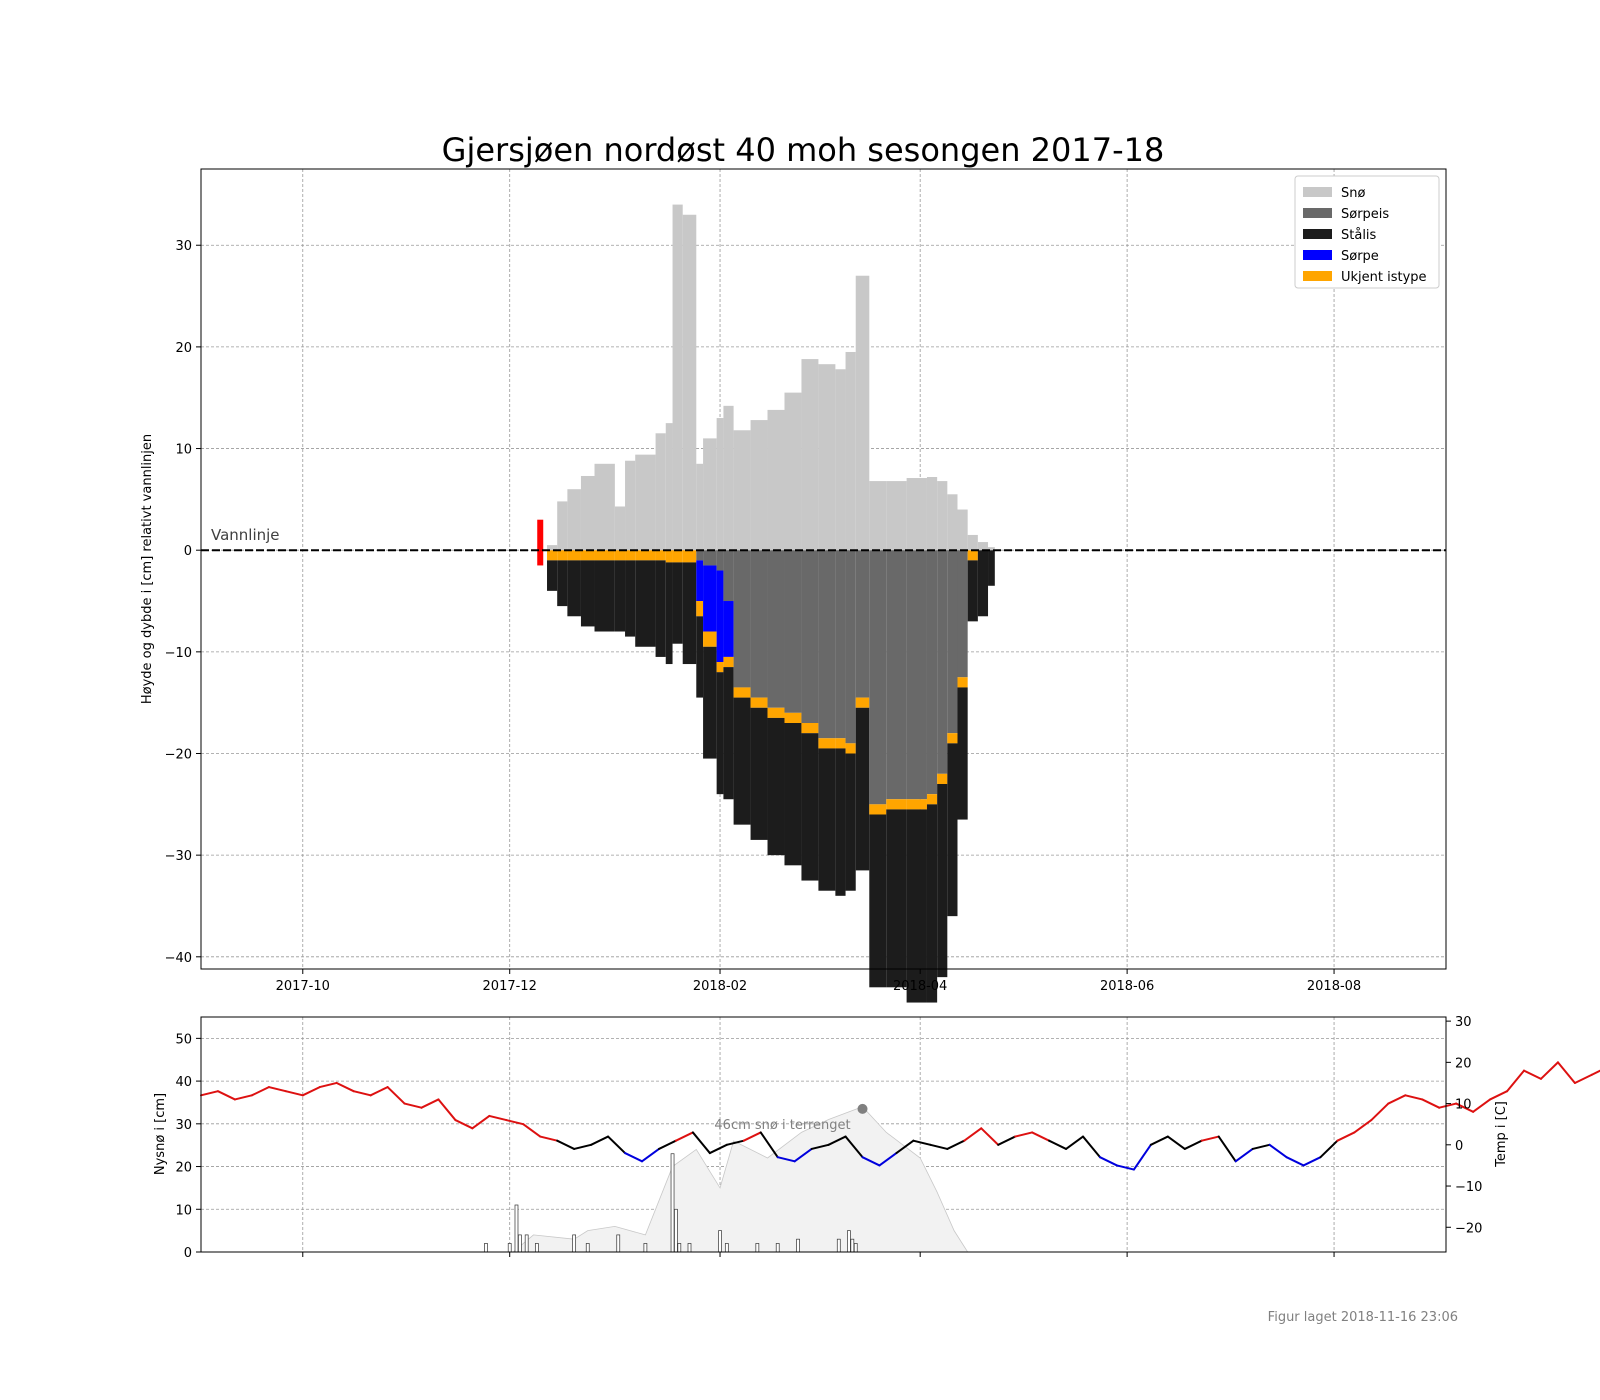 Image resolution: width=1600 pixels, height=1400 pixels. I want to click on y-tick-label: −20, so click(178, 754).